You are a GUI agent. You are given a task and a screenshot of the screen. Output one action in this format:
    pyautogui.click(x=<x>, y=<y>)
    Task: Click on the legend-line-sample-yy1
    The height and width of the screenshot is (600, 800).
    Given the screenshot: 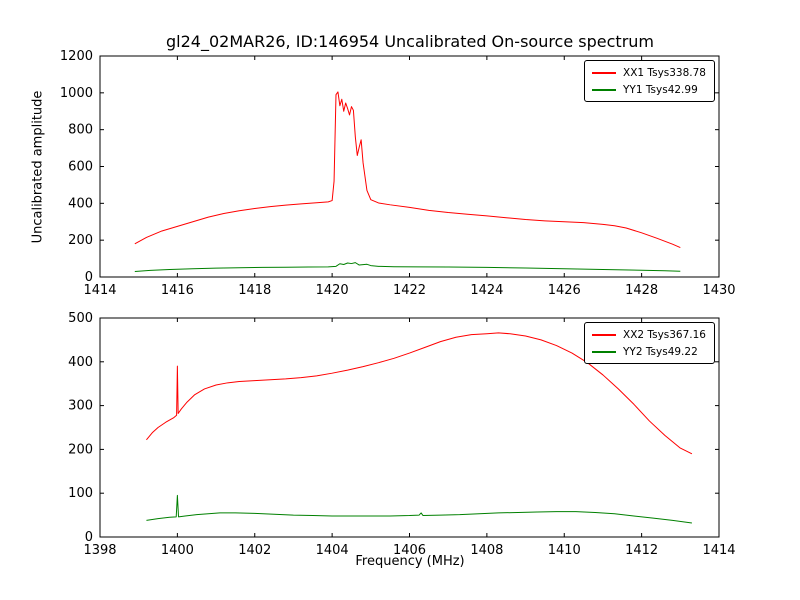 What is the action you would take?
    pyautogui.click(x=604, y=89)
    